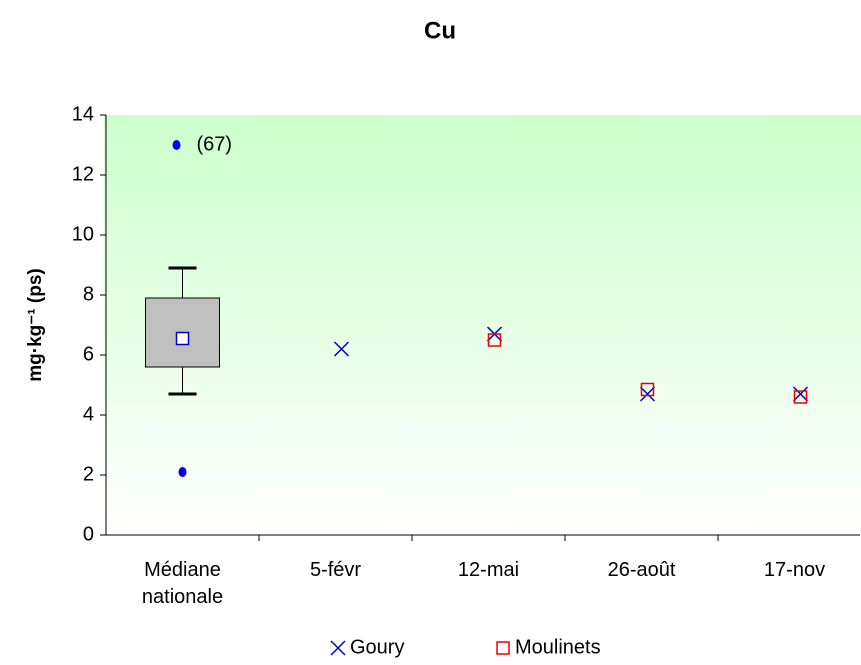 This screenshot has height=665, width=861. I want to click on chart-title: Cu, so click(440, 30).